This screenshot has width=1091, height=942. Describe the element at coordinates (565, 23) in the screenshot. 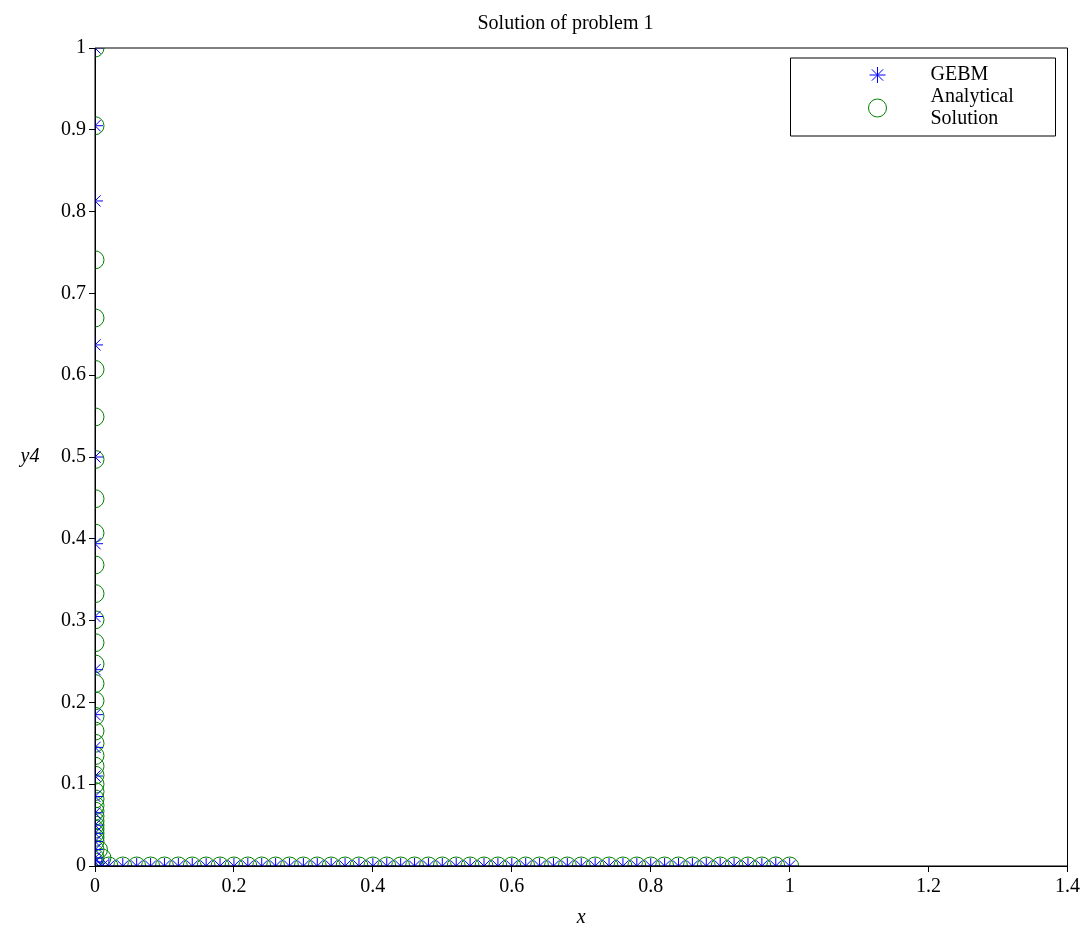

I see `chart-title: Solution of problem 1` at that location.